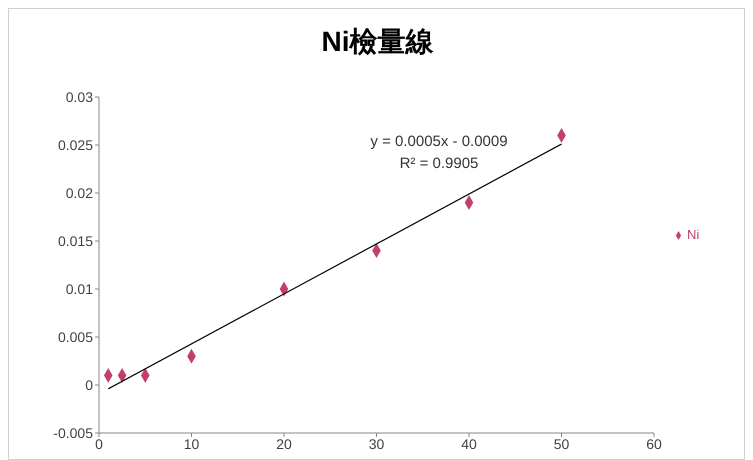 This screenshot has width=753, height=460. Describe the element at coordinates (693, 234) in the screenshot. I see `legend-label: Ni` at that location.